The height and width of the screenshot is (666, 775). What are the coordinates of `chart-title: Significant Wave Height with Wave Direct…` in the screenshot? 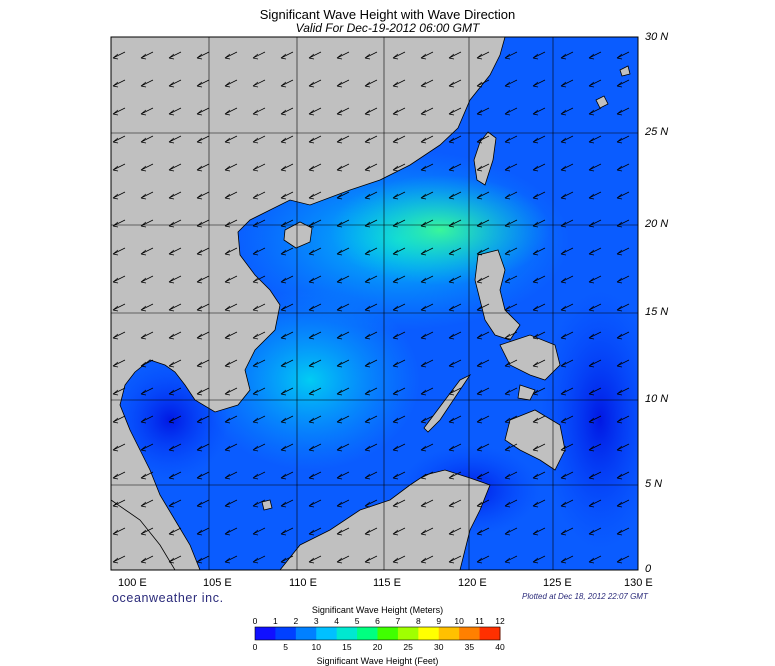 It's located at (387, 14).